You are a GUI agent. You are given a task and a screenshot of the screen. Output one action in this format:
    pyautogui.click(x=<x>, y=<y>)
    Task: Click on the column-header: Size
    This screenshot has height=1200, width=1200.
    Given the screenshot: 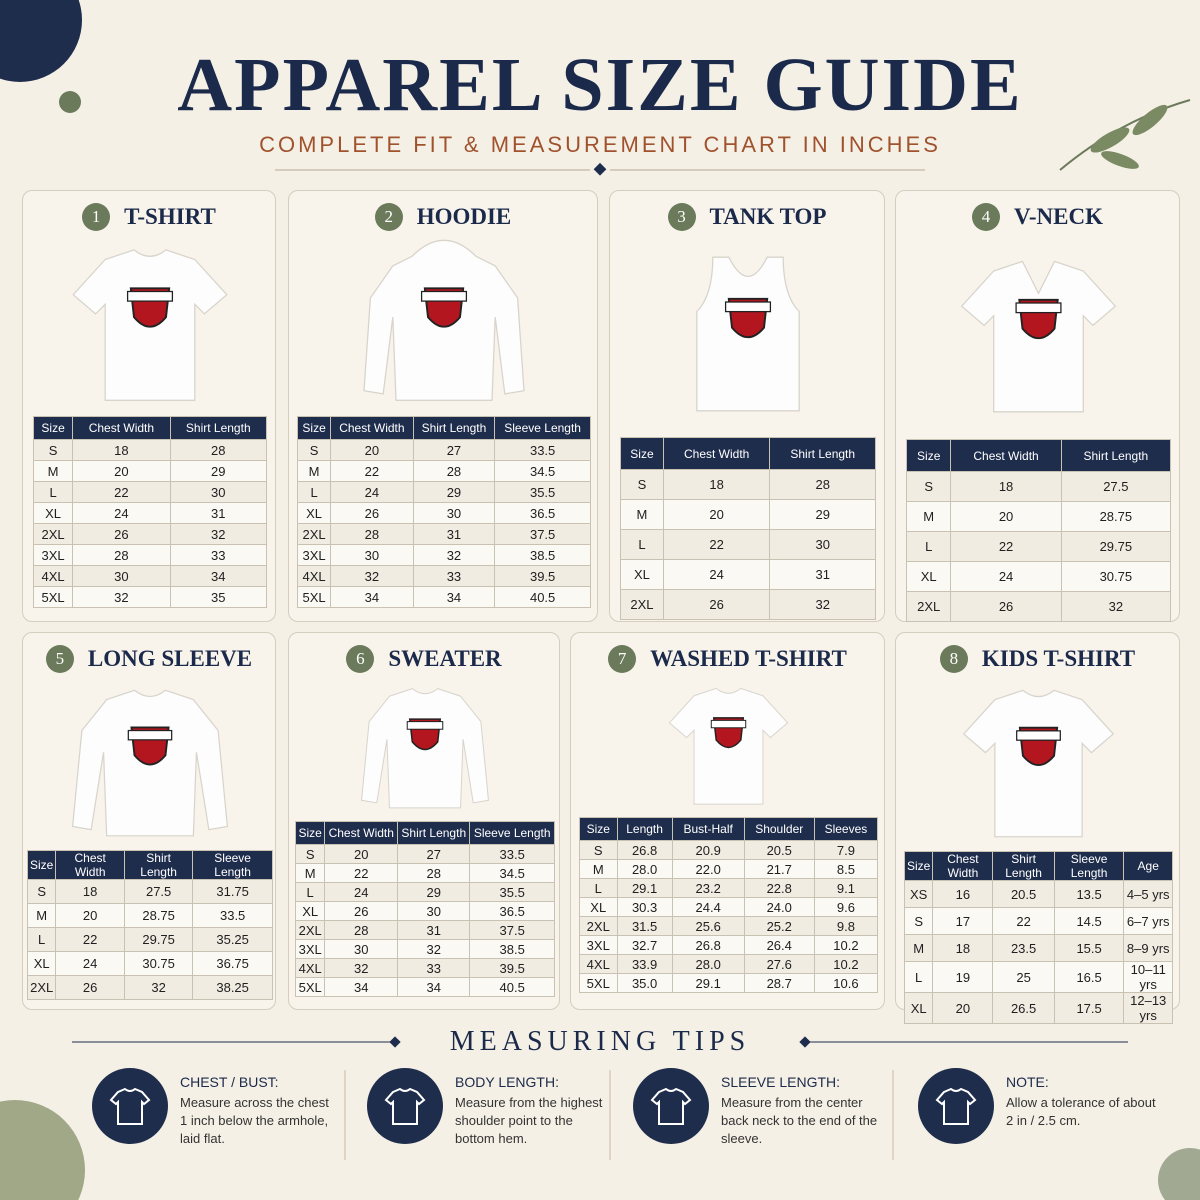 What is the action you would take?
    pyautogui.click(x=598, y=829)
    